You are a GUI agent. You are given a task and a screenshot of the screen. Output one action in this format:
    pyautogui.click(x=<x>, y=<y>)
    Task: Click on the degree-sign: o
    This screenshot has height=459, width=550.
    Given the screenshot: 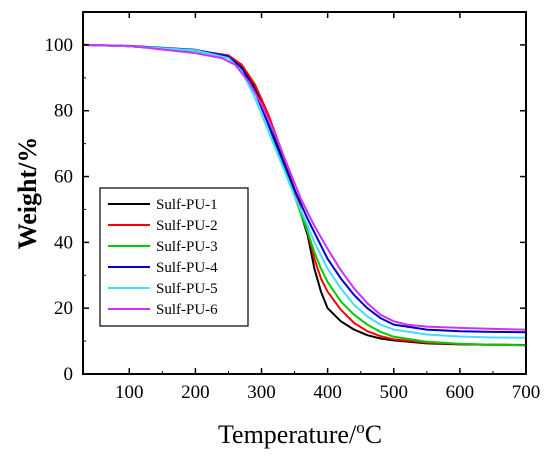 What is the action you would take?
    pyautogui.click(x=360, y=427)
    